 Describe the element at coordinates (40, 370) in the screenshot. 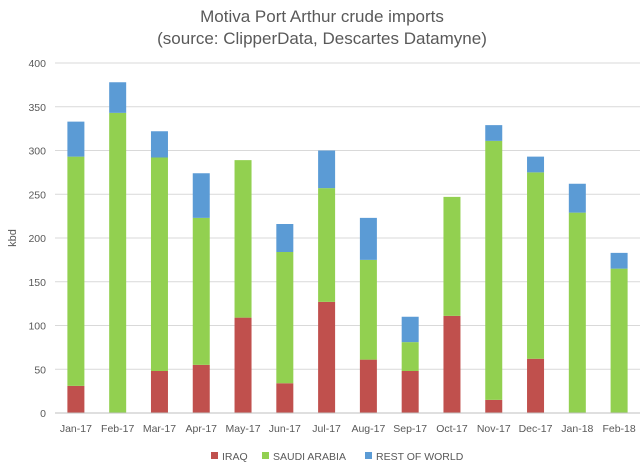

I see `y-tick-label: 50` at that location.